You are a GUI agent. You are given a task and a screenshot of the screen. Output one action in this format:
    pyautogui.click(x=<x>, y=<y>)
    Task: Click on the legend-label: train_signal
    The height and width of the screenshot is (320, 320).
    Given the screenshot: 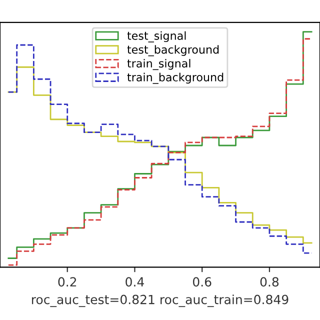 What is the action you would take?
    pyautogui.click(x=158, y=64)
    